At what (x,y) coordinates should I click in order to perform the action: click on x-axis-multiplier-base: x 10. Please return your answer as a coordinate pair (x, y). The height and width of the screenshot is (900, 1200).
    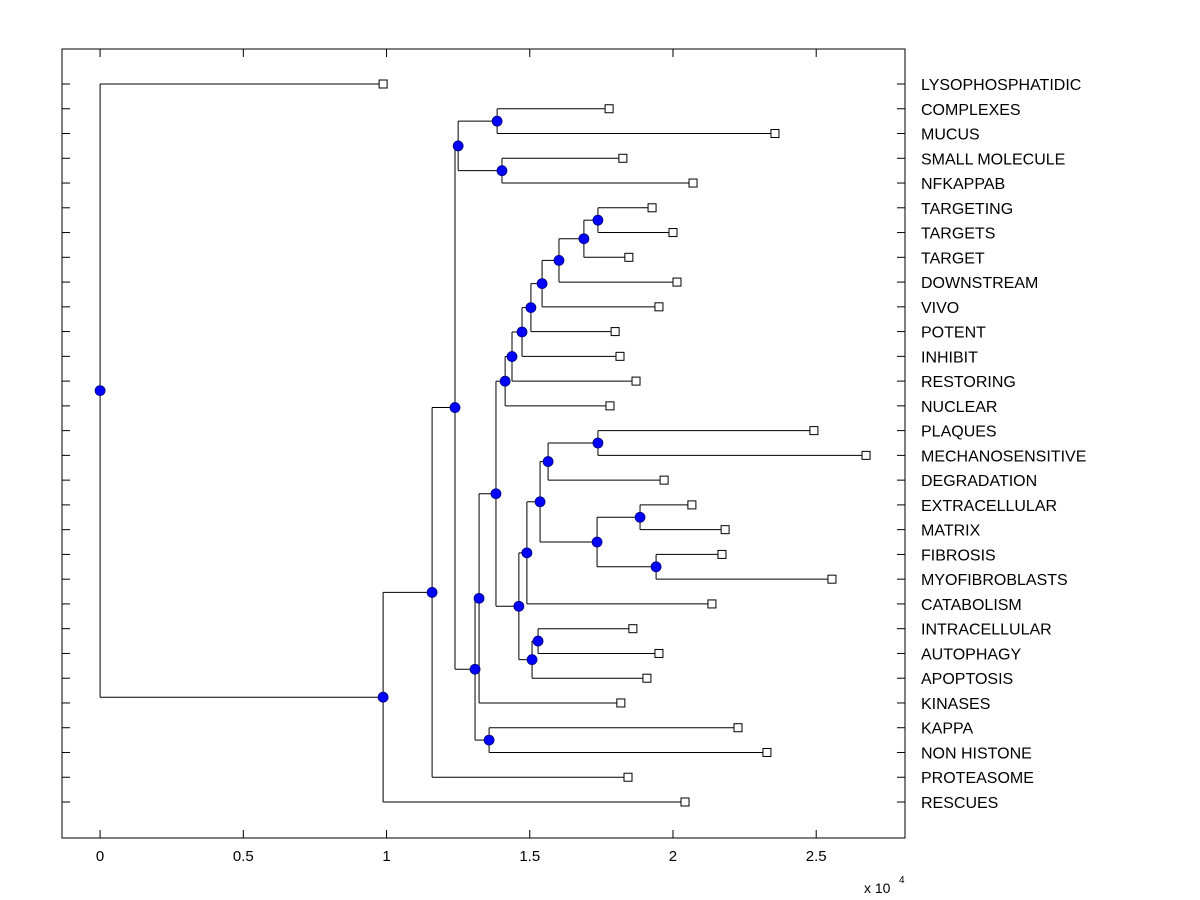
    Looking at the image, I should click on (877, 888).